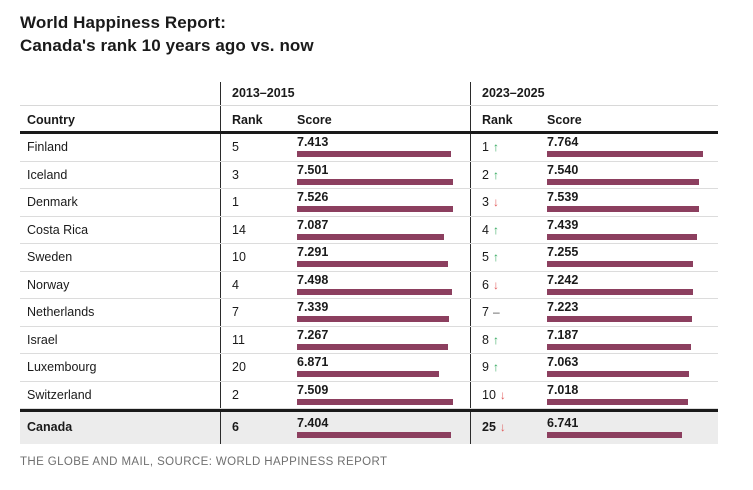 The width and height of the screenshot is (753, 490). I want to click on score-2013: 7.498, so click(313, 279).